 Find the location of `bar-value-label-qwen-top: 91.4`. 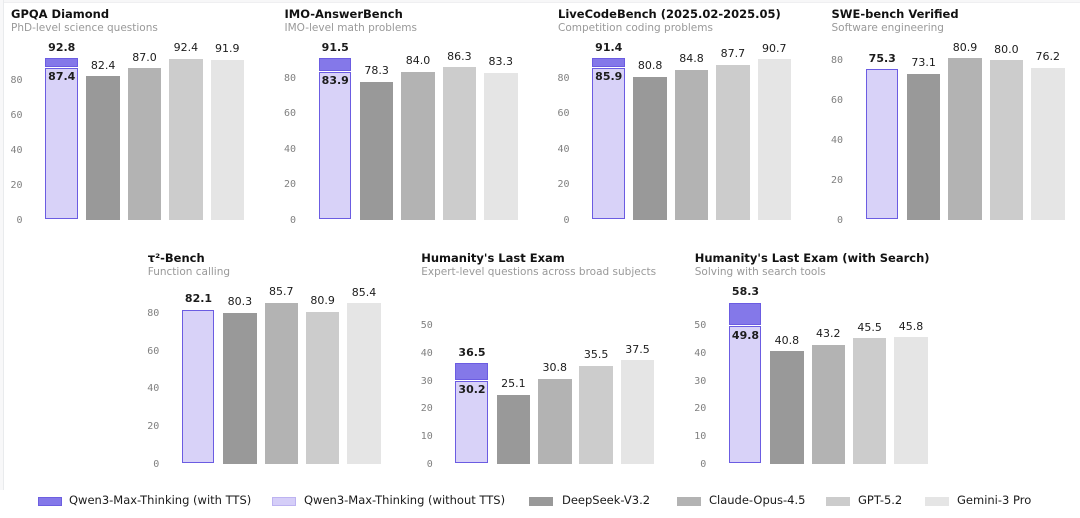

bar-value-label-qwen-top: 91.4 is located at coordinates (609, 47).